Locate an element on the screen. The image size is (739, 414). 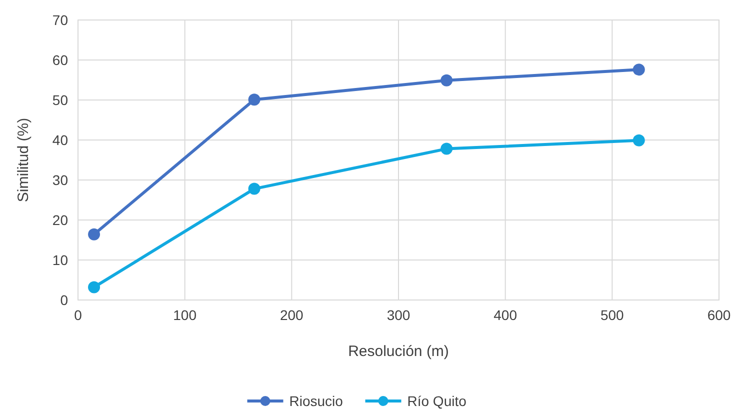
y-tick-label: 40 is located at coordinates (60, 140).